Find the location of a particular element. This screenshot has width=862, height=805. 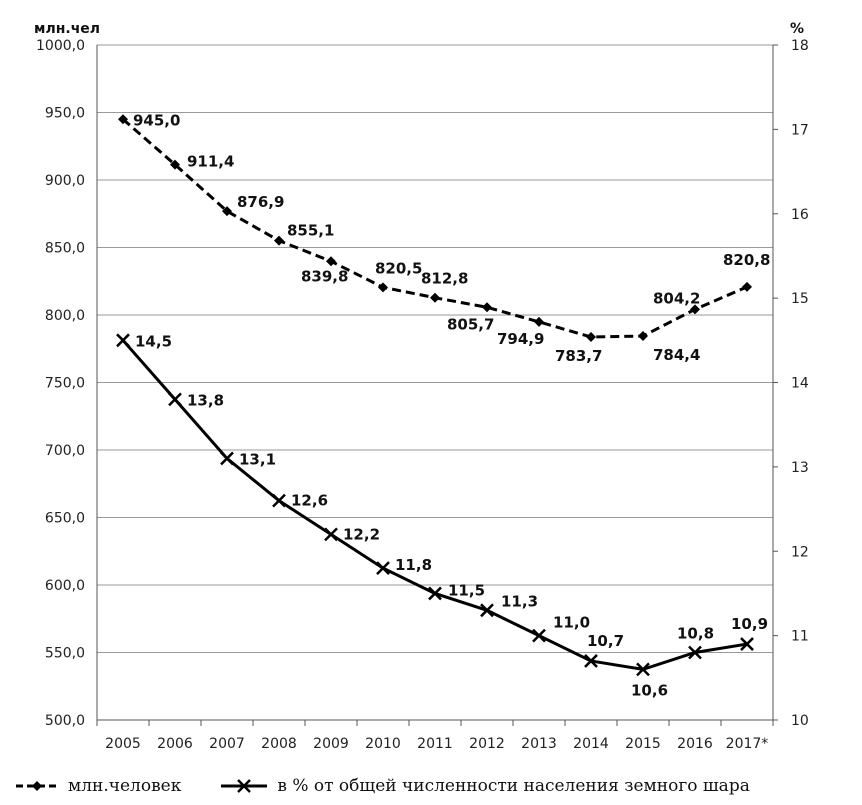

data-label-percent: 12,2 is located at coordinates (361, 534).